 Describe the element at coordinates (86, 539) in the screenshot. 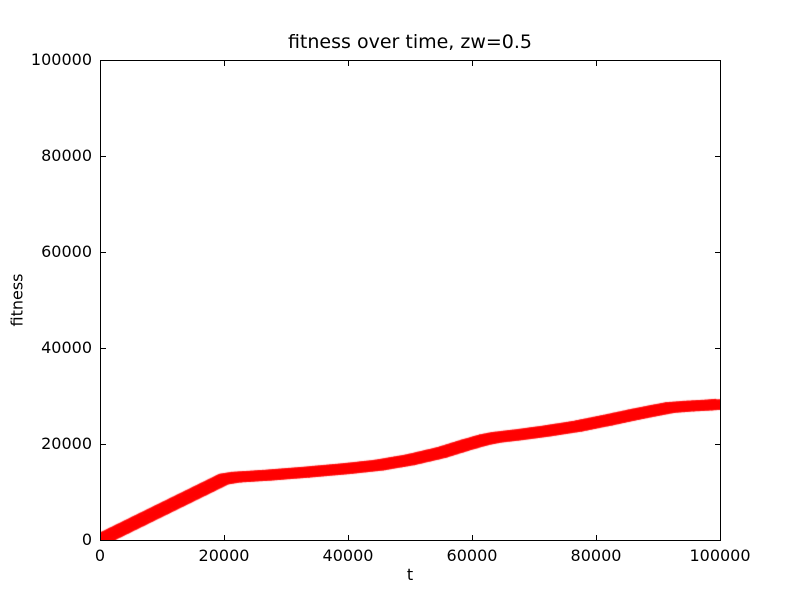

I see `y-tick-label: 0` at that location.